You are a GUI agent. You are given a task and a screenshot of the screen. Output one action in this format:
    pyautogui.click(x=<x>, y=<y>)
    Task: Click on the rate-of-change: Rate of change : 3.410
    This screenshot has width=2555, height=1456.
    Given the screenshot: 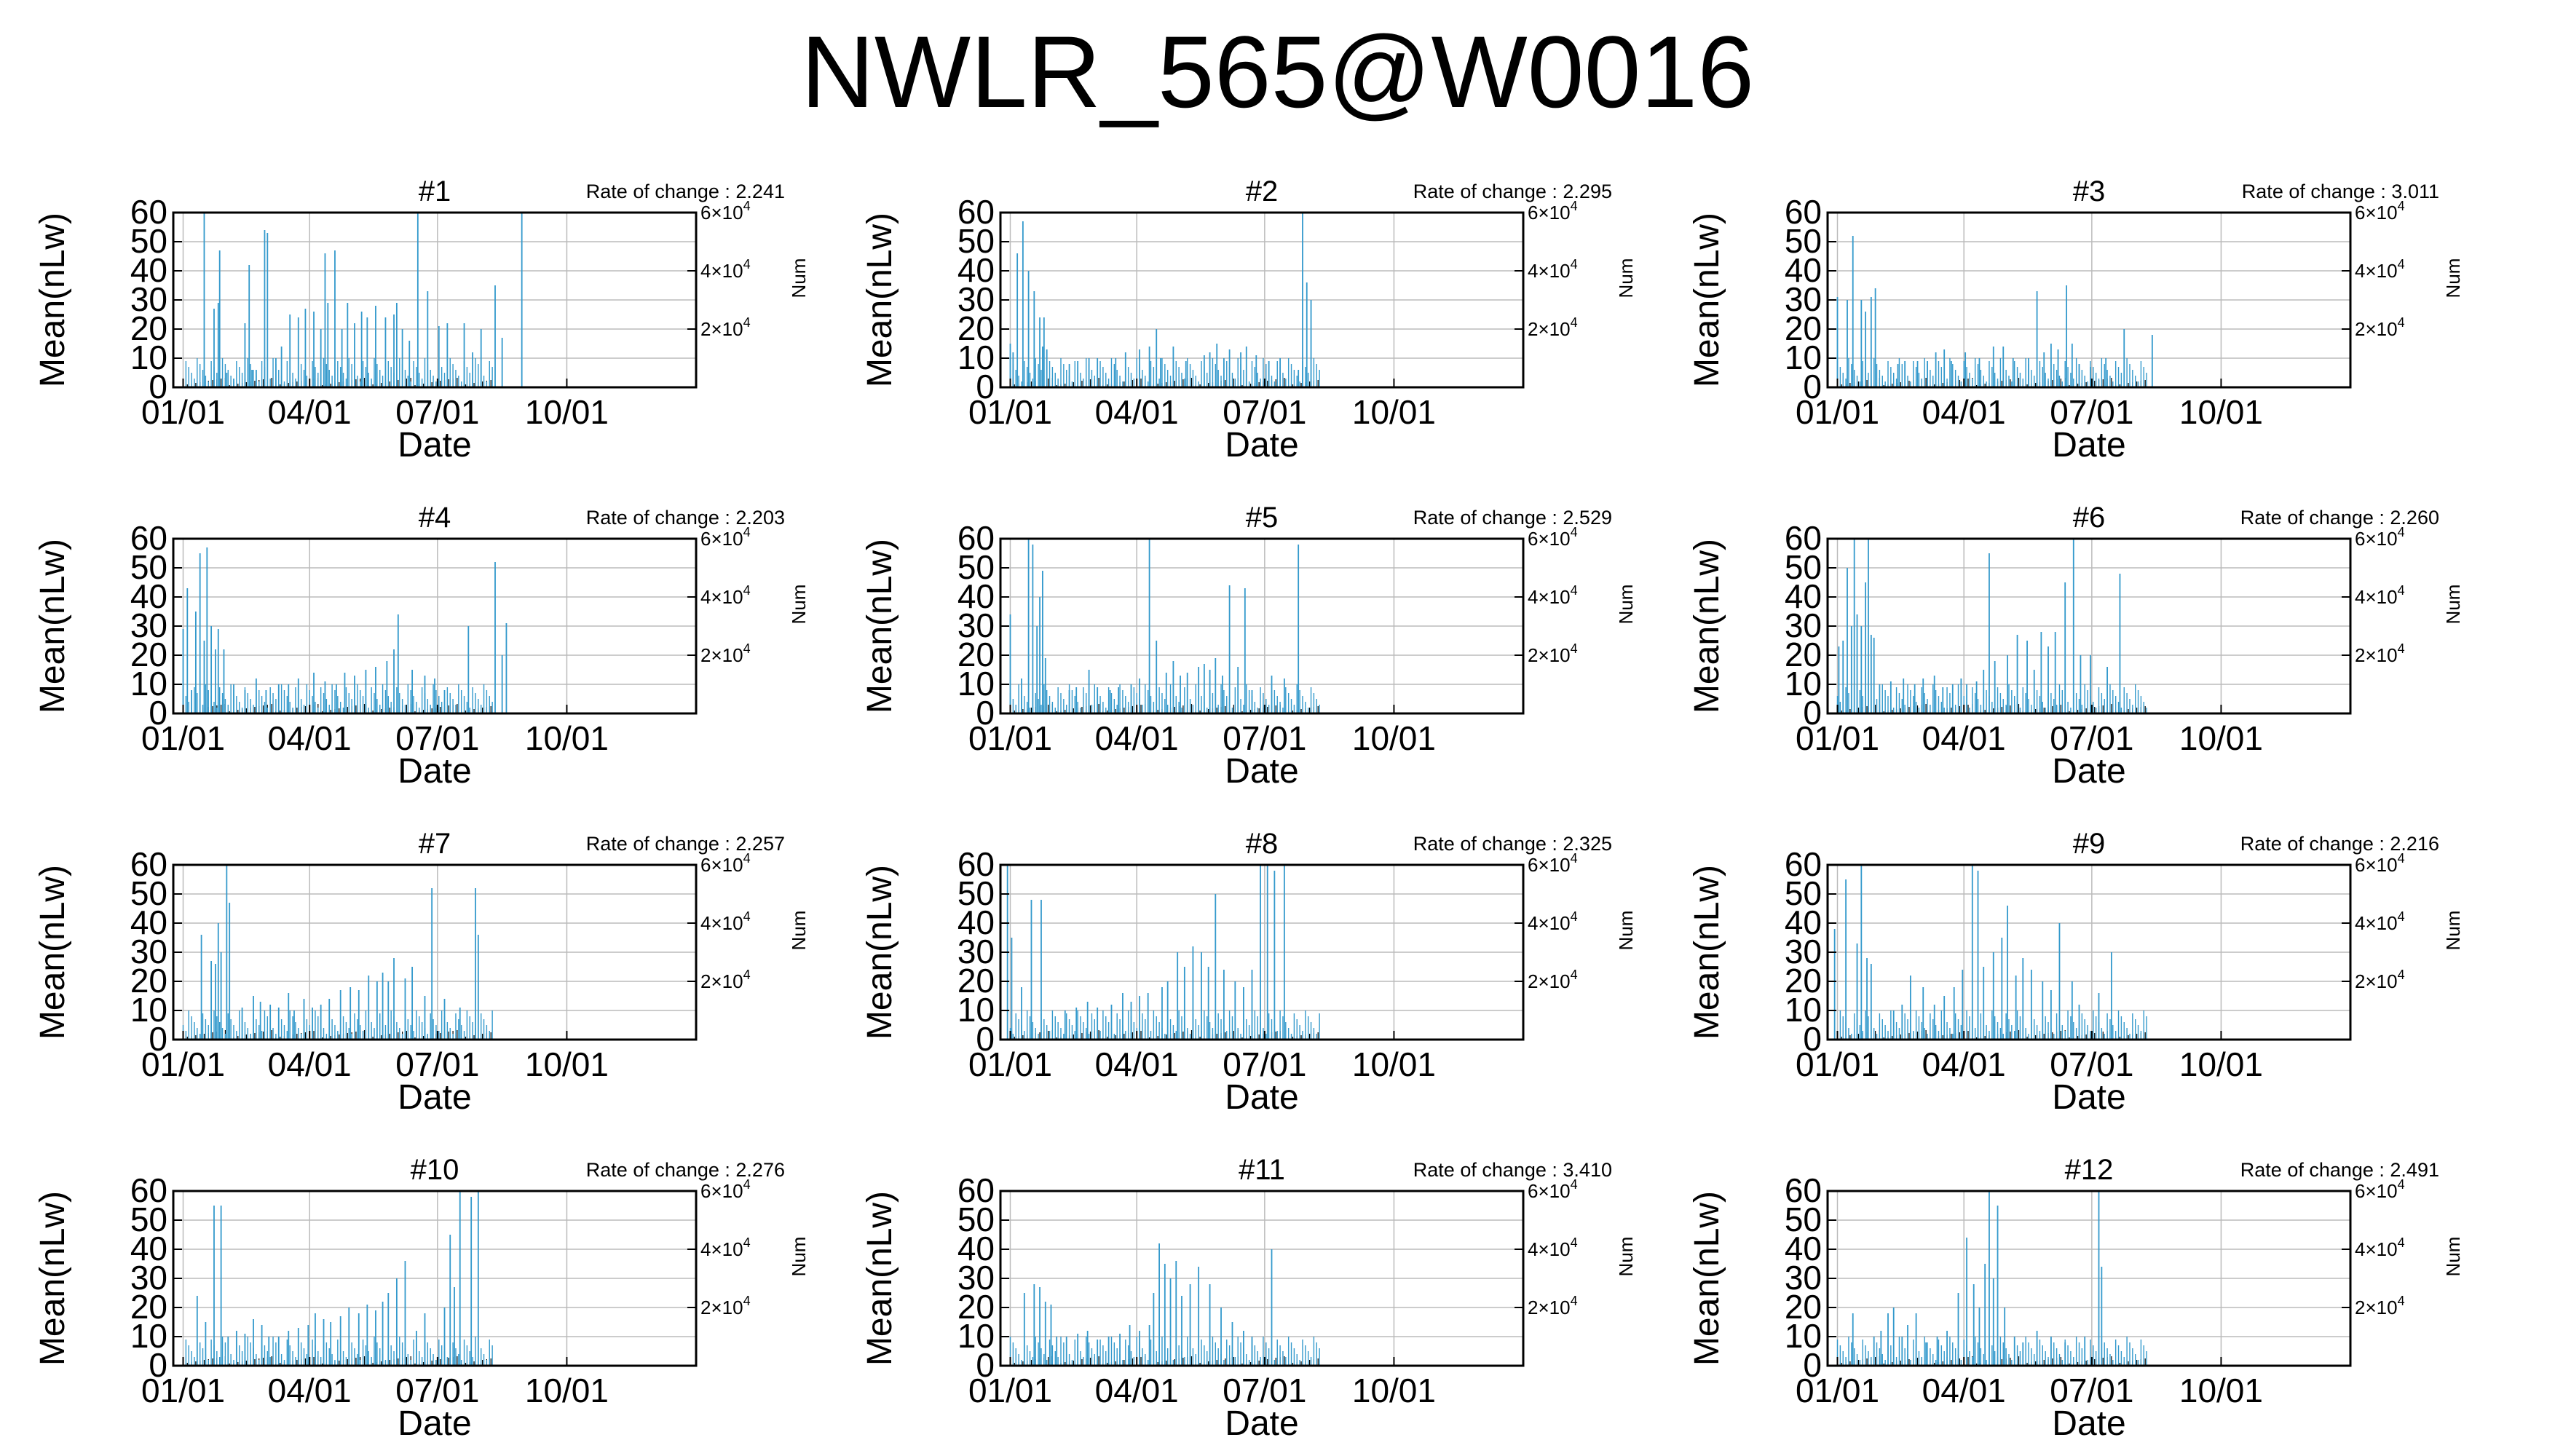 What is the action you would take?
    pyautogui.click(x=1512, y=1170)
    